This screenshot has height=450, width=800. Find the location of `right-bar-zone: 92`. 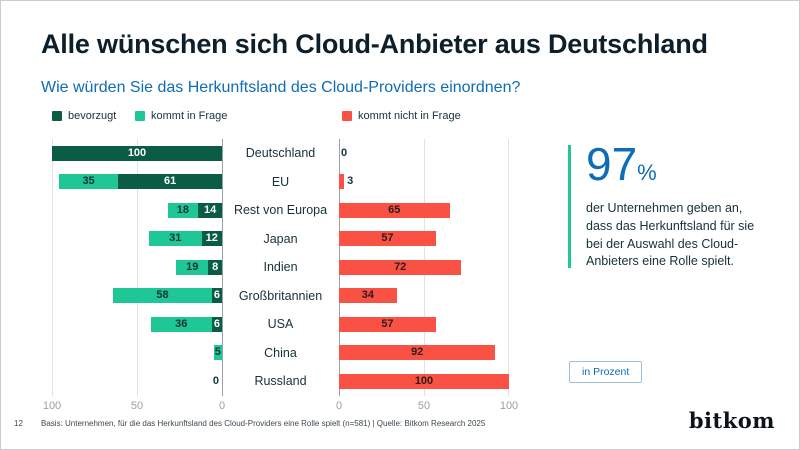

right-bar-zone: 92 is located at coordinates (424, 352).